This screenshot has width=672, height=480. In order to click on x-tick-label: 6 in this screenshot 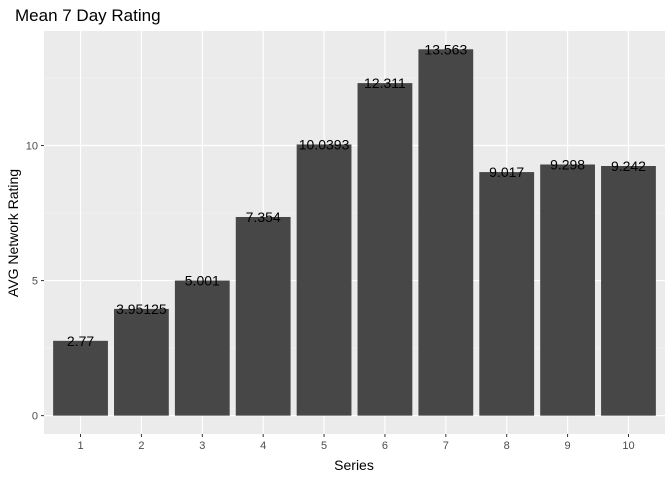, I will do `click(385, 446)`.